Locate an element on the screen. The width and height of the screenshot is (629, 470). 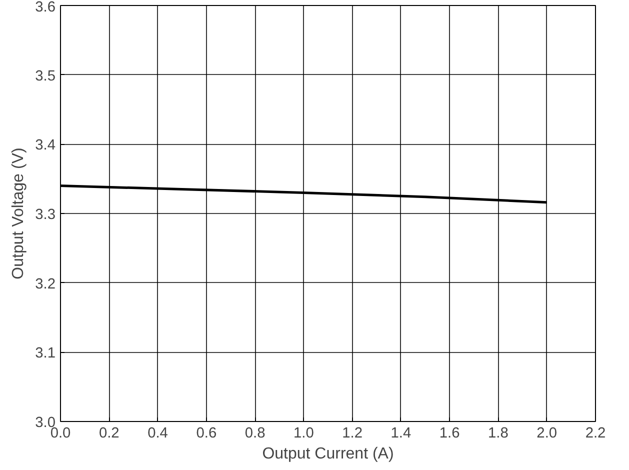
y-tick-label: 3.1 is located at coordinates (45, 354).